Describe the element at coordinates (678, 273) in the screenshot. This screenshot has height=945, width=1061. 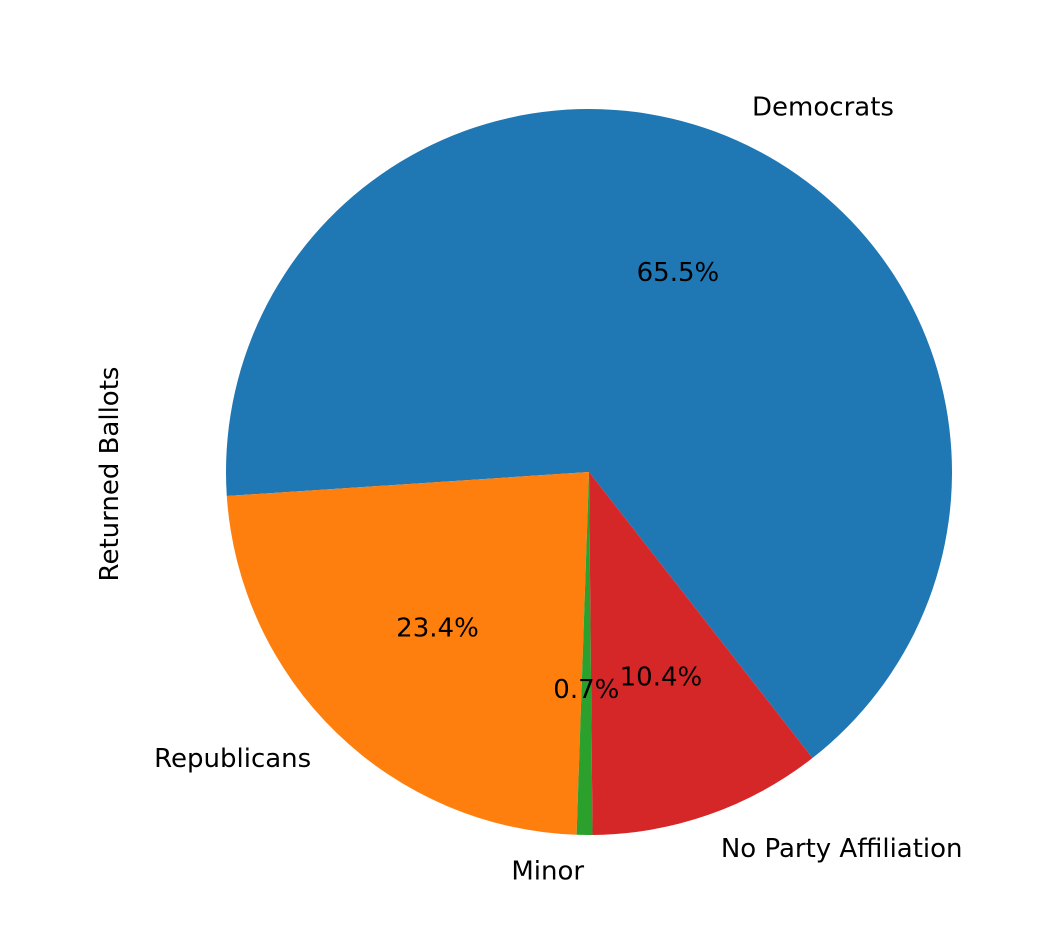
I see `slice-percent-democrats: 65.5%` at that location.